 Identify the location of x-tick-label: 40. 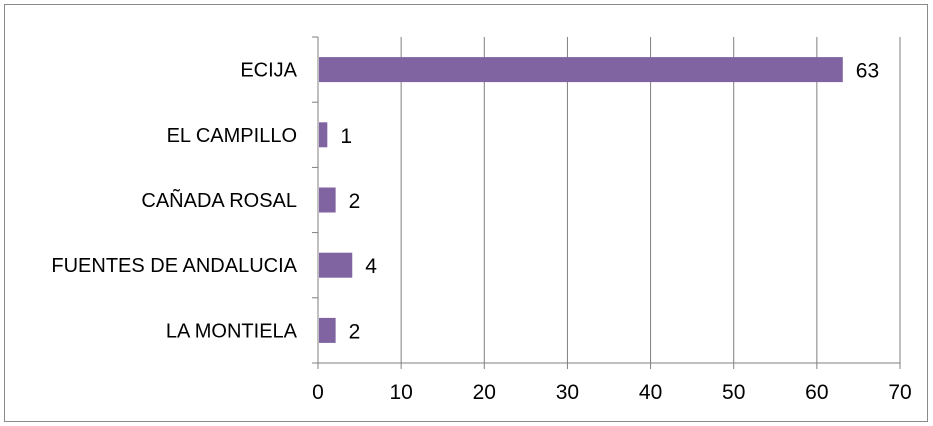
(650, 392).